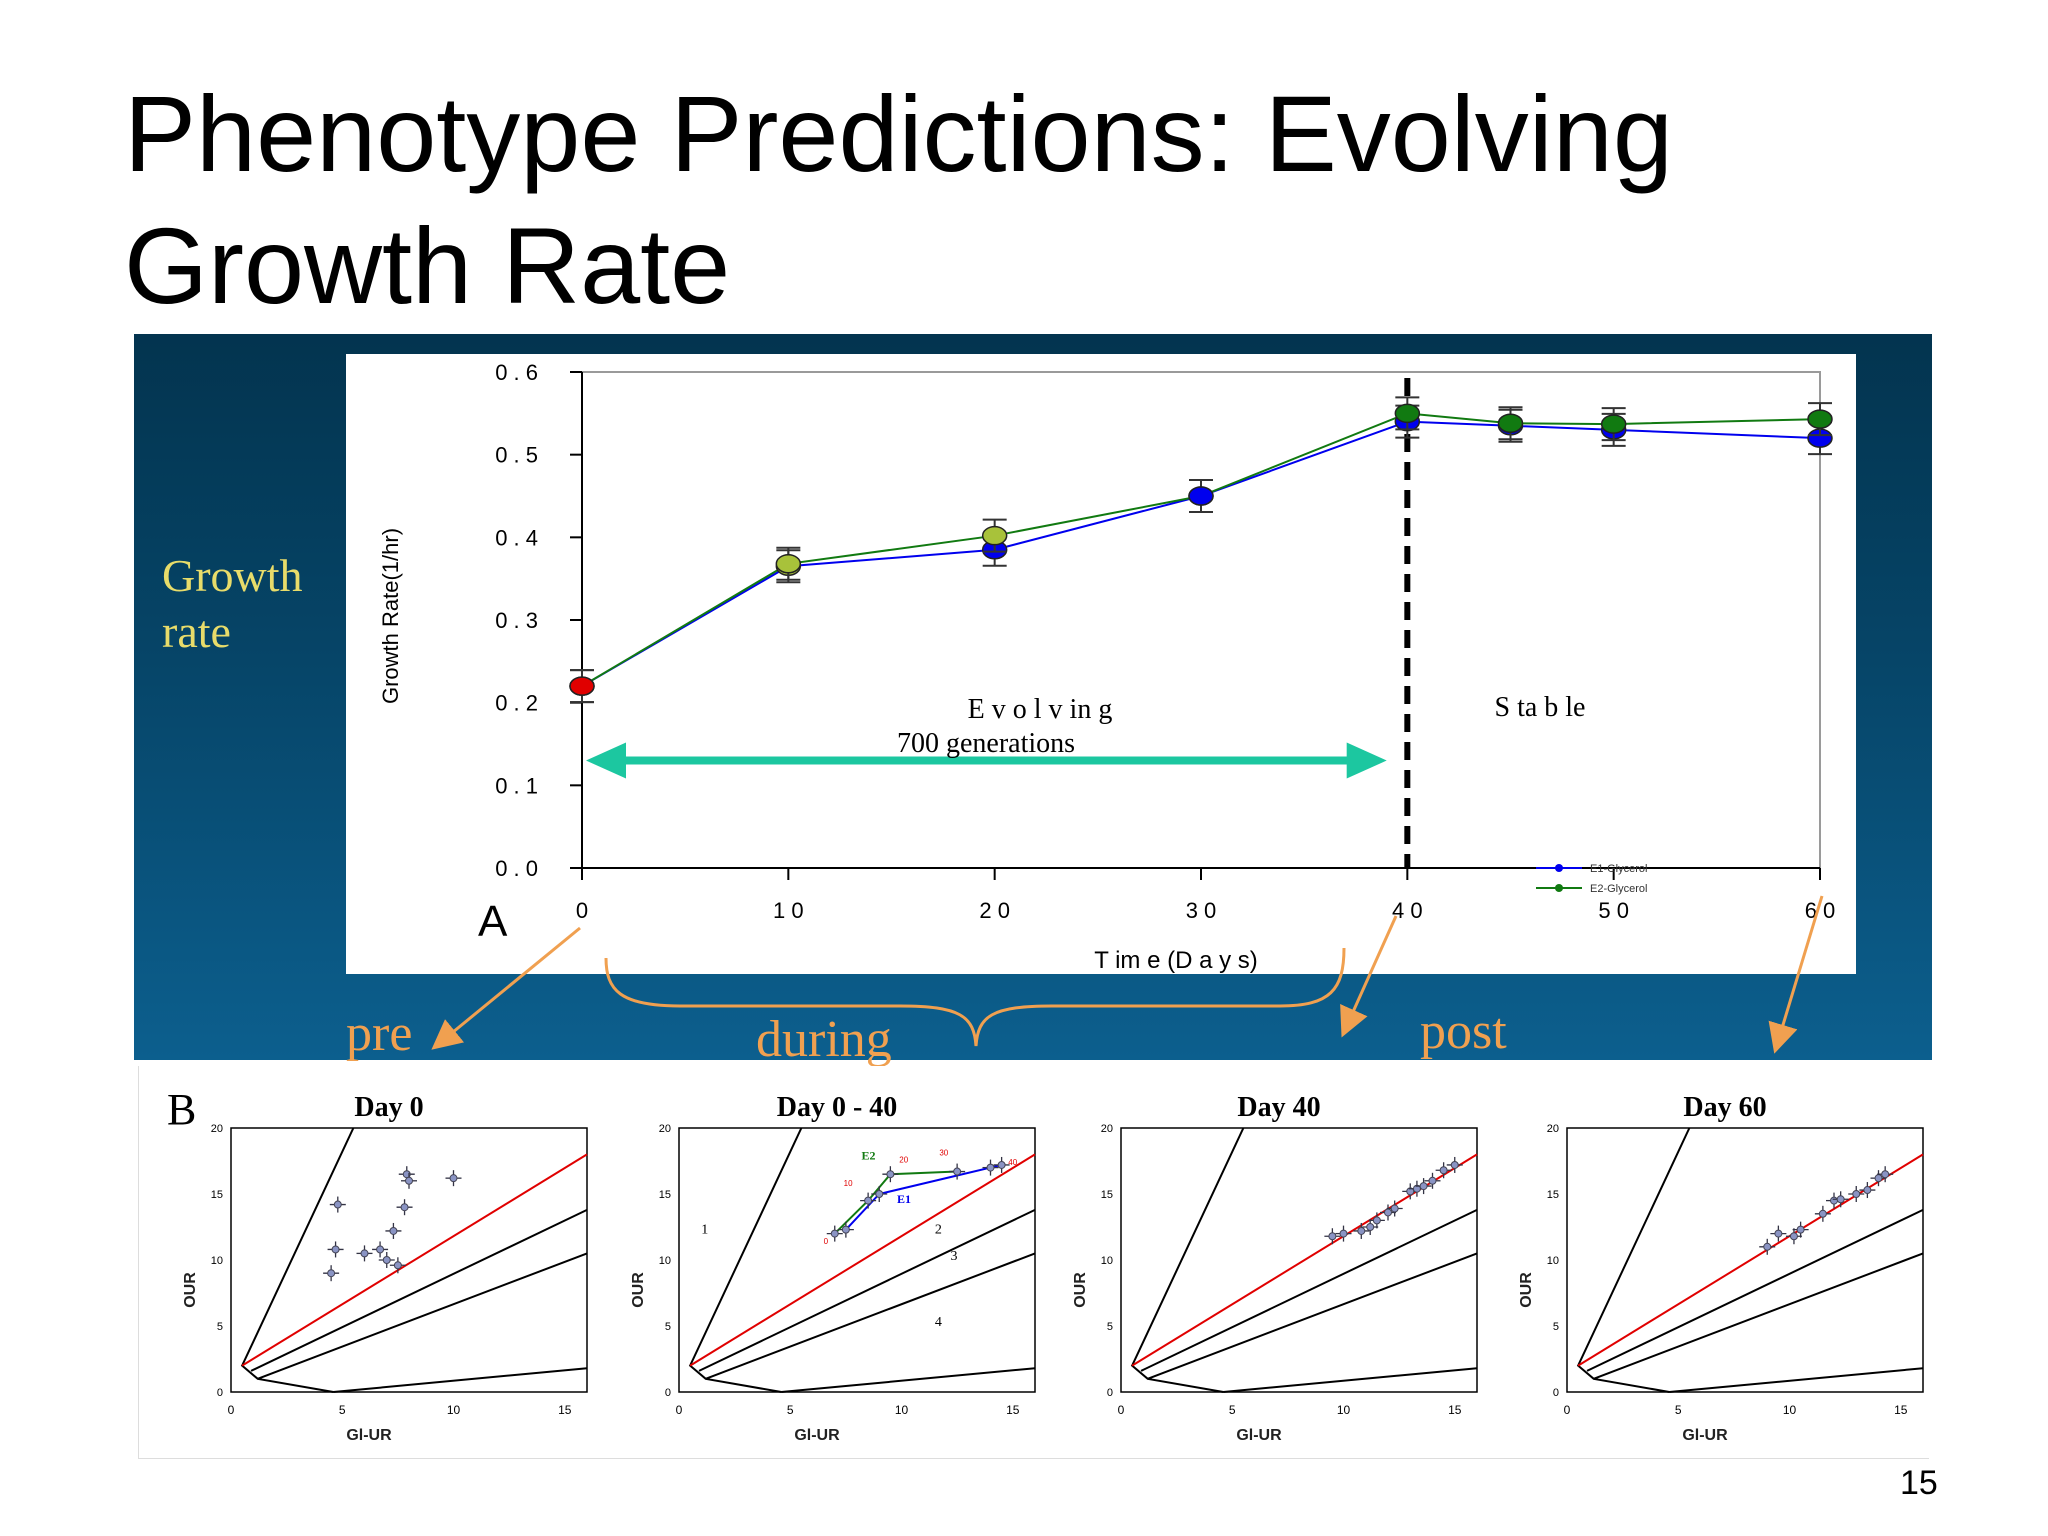 This screenshot has width=2048, height=1536. Describe the element at coordinates (938, 1322) in the screenshot. I see `region-label: 4` at that location.